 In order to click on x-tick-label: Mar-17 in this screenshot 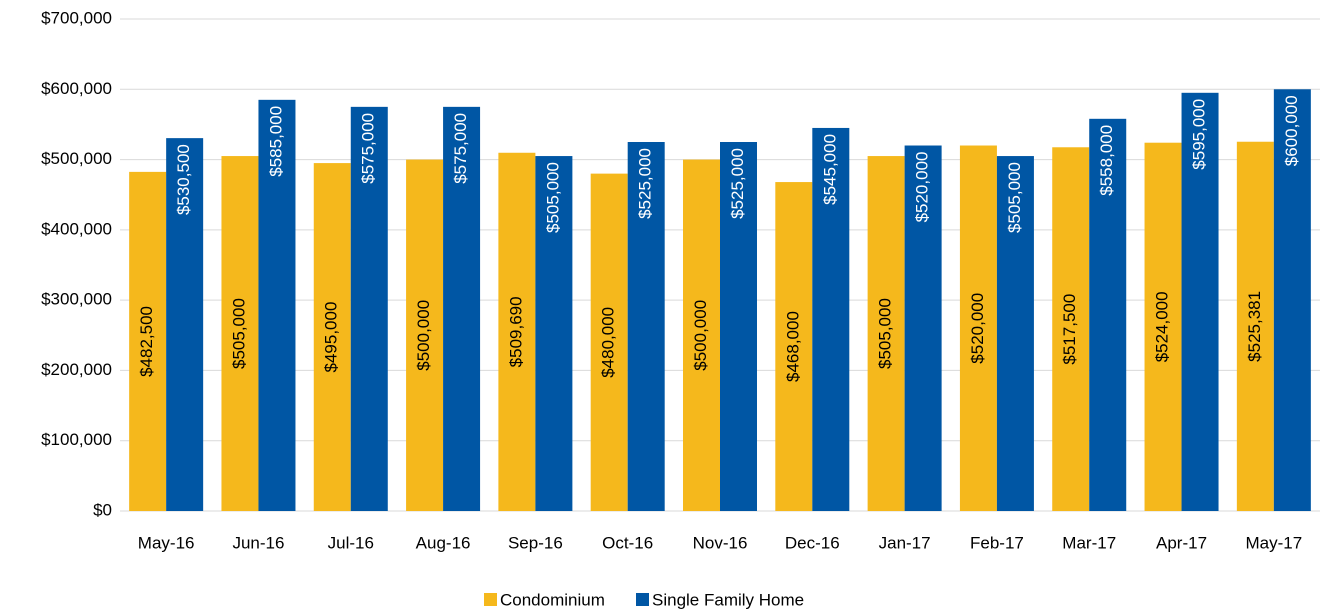, I will do `click(1089, 542)`.